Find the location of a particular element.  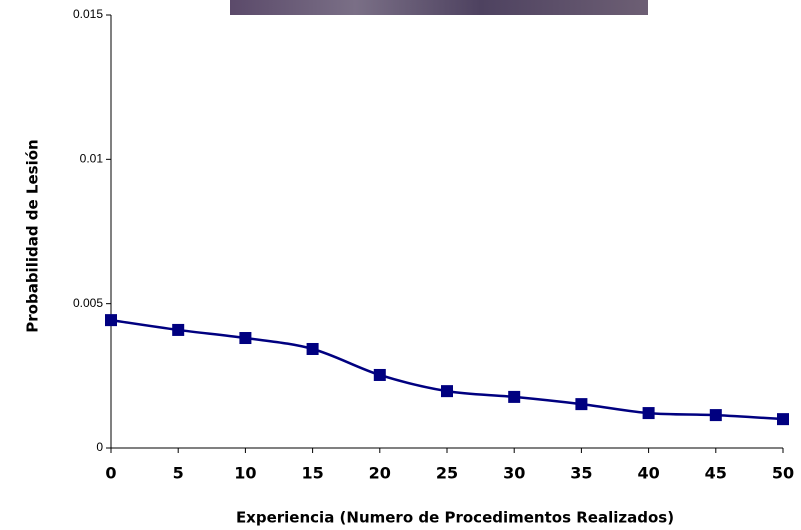

x-tick-label: 40 is located at coordinates (648, 473).